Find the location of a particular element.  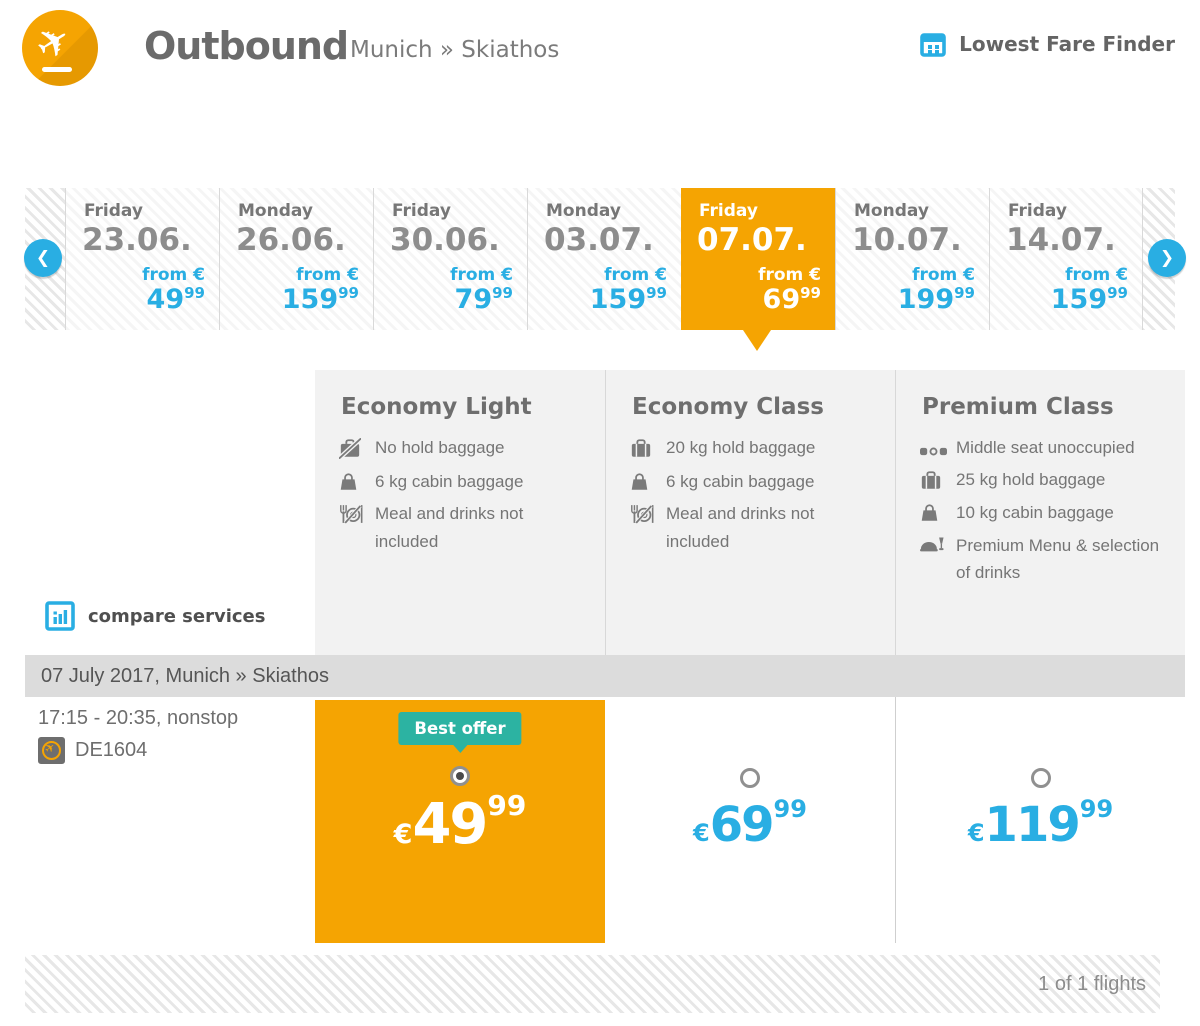

feature-item: Premium Menu & selection of drinks is located at coordinates (1052, 559).